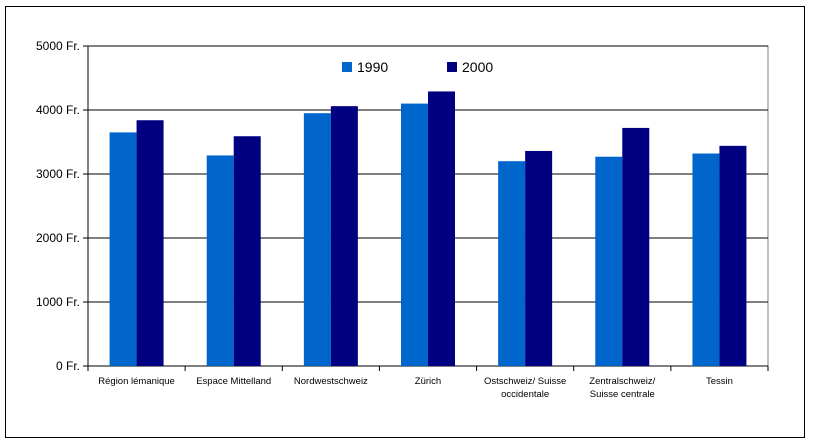 The width and height of the screenshot is (813, 446). What do you see at coordinates (136, 381) in the screenshot?
I see `x-category-label: Région lémanique` at bounding box center [136, 381].